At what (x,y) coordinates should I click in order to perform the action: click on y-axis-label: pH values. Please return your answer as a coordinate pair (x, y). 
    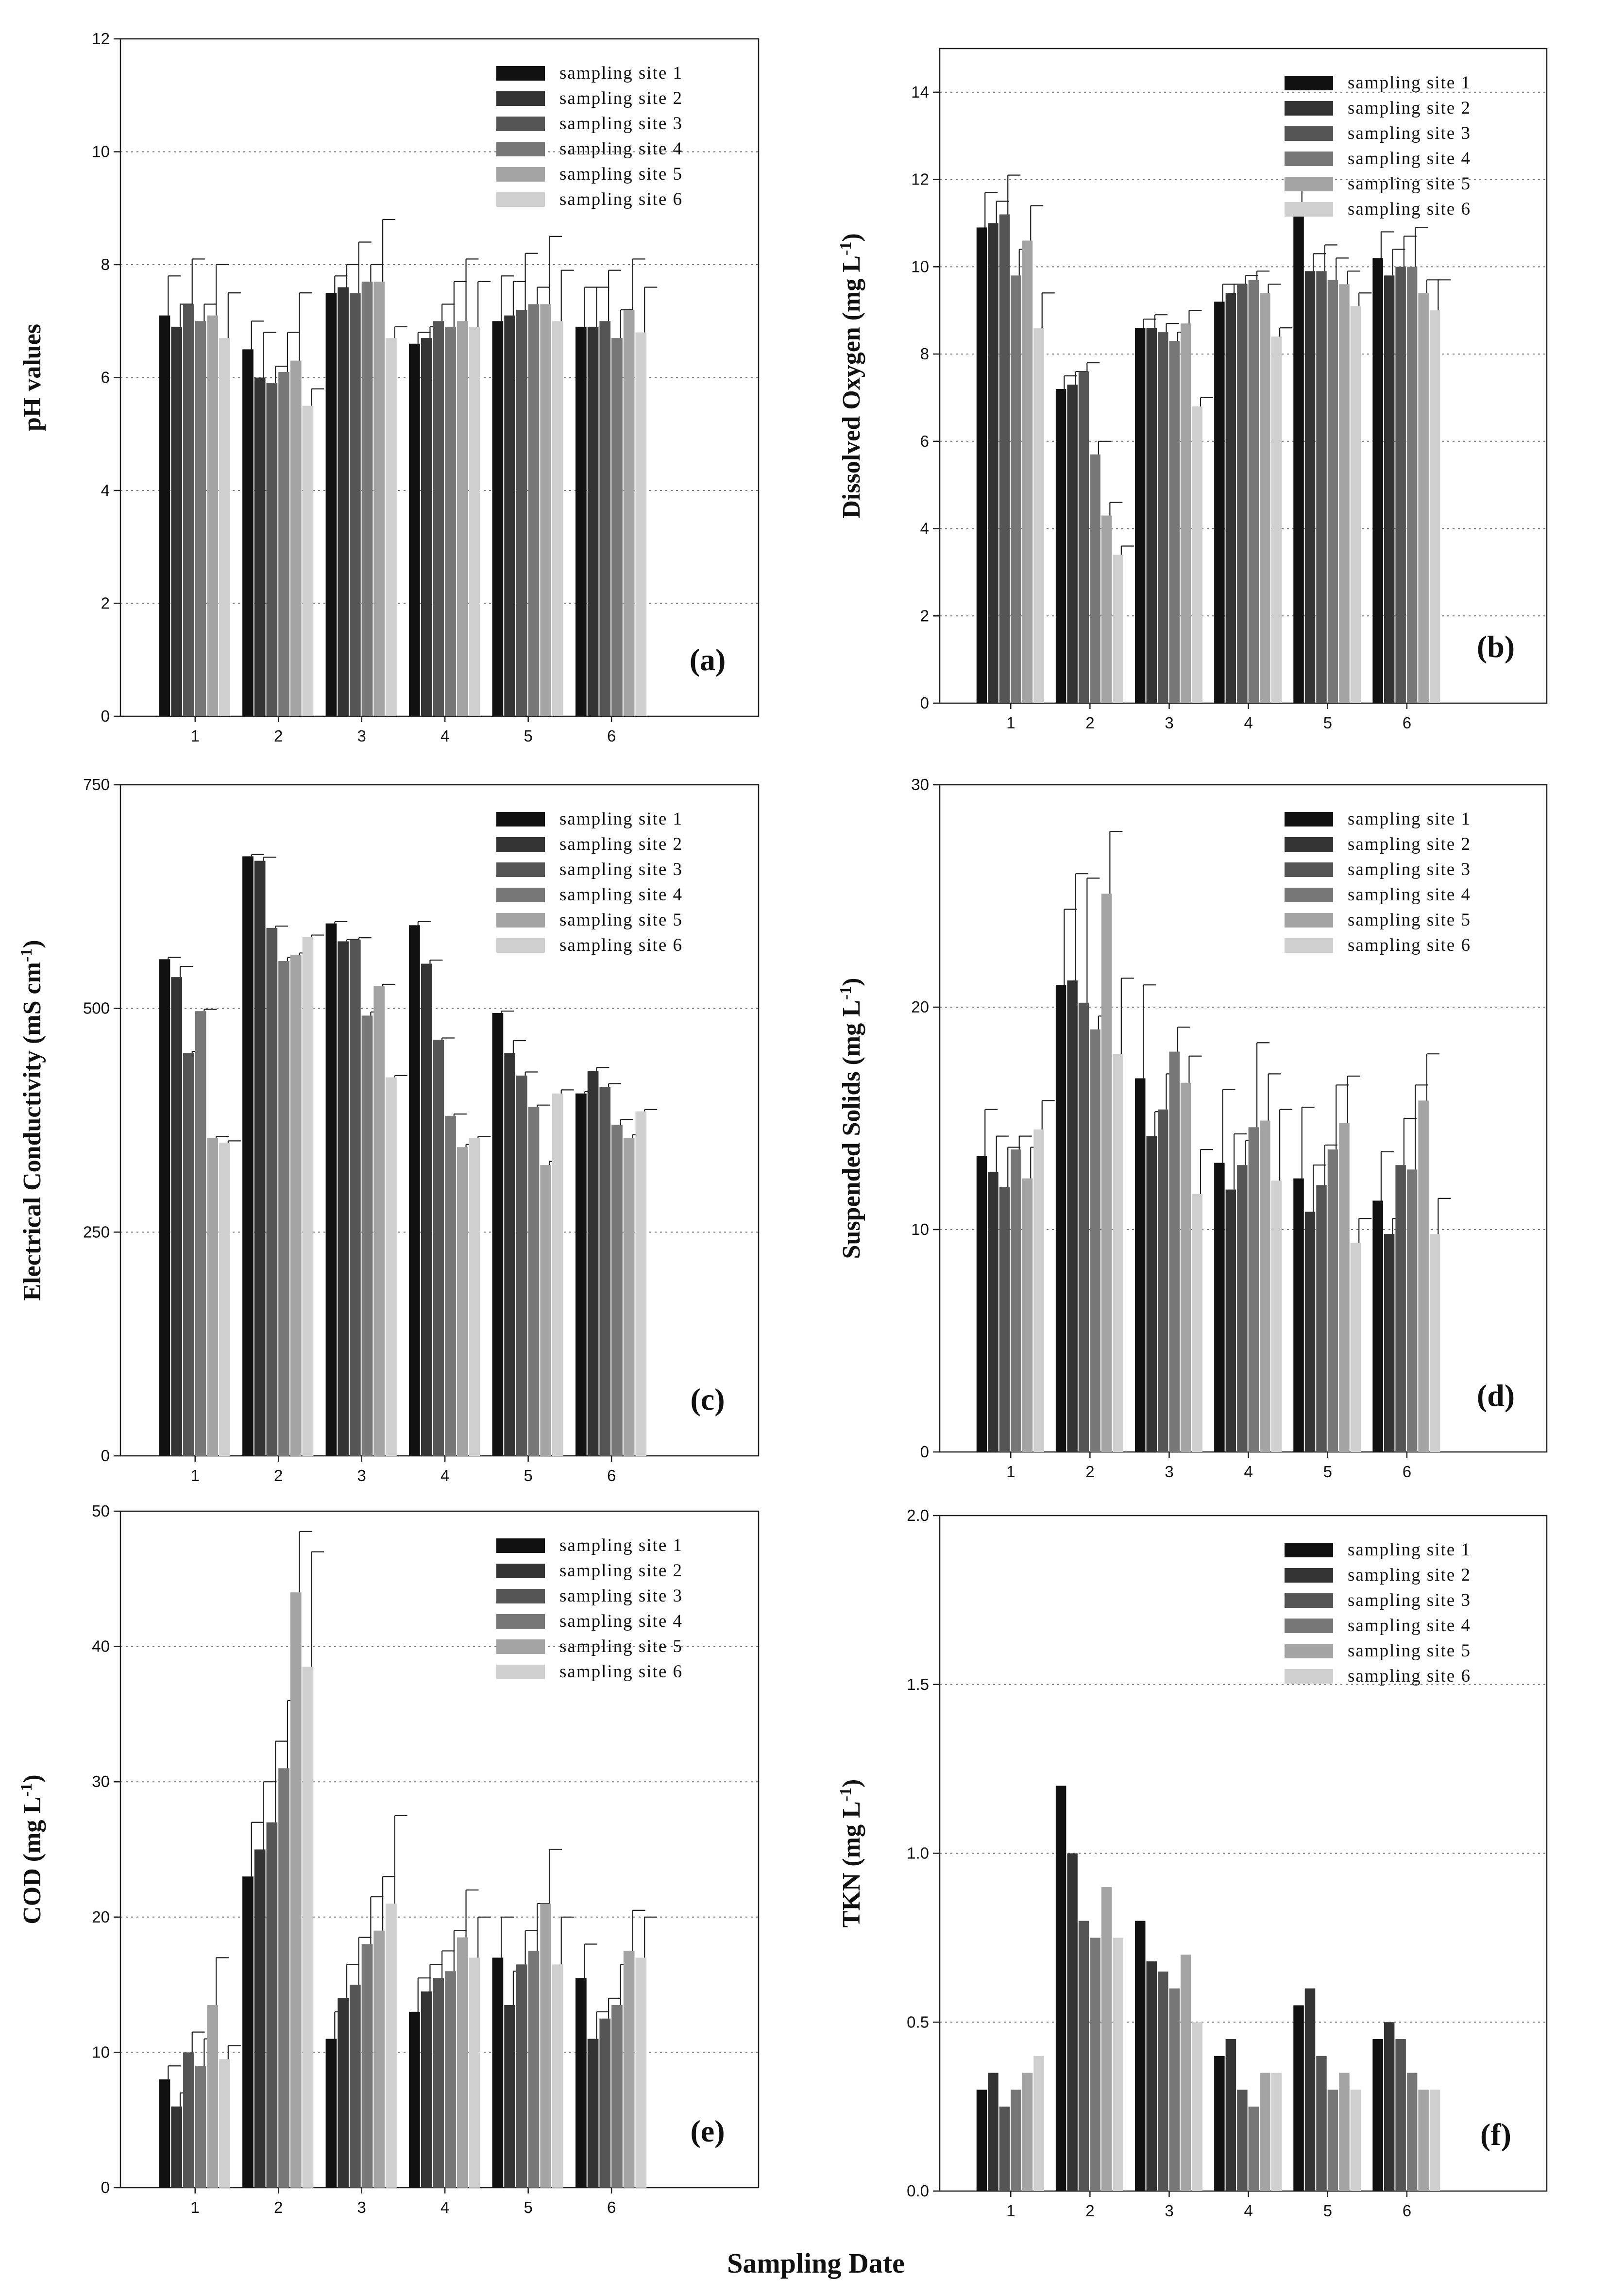
    Looking at the image, I should click on (32, 378).